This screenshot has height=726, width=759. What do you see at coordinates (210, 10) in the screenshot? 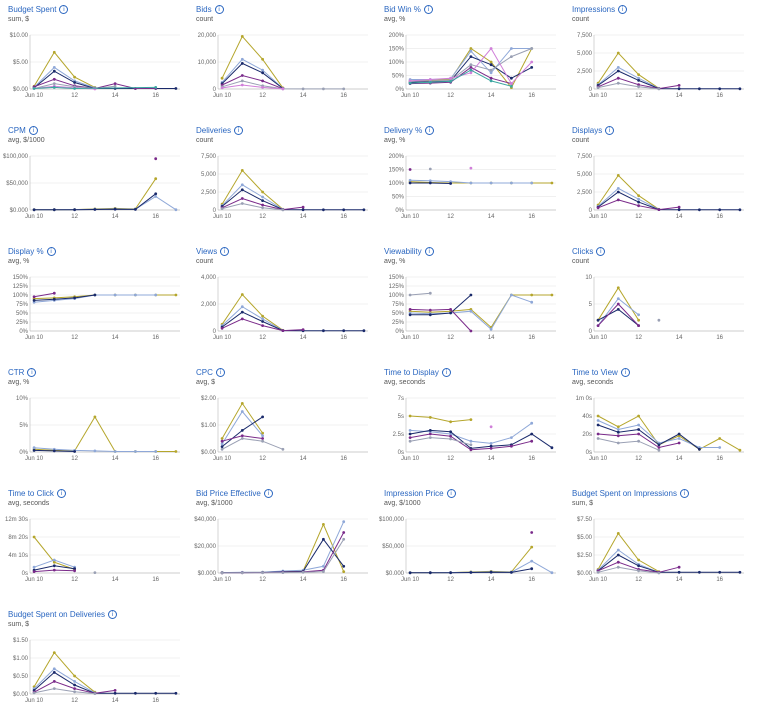
I see `chart-title: Bids i` at bounding box center [210, 10].